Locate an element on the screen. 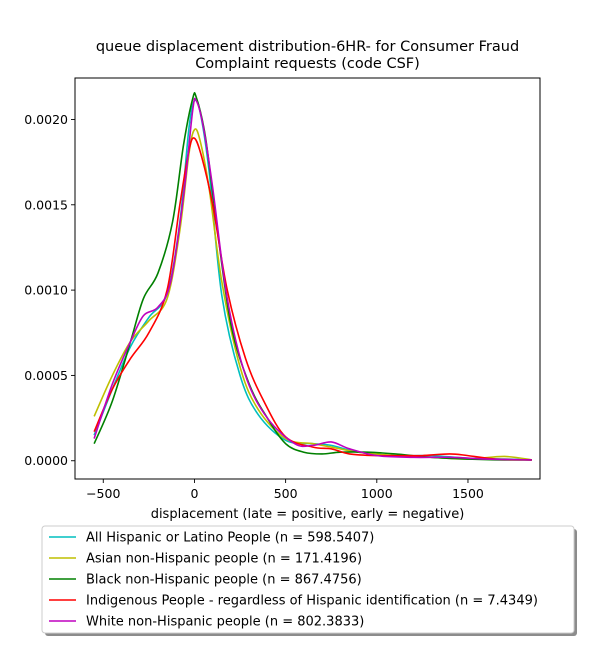  y-tick-label: 0.0010 is located at coordinates (46, 290).